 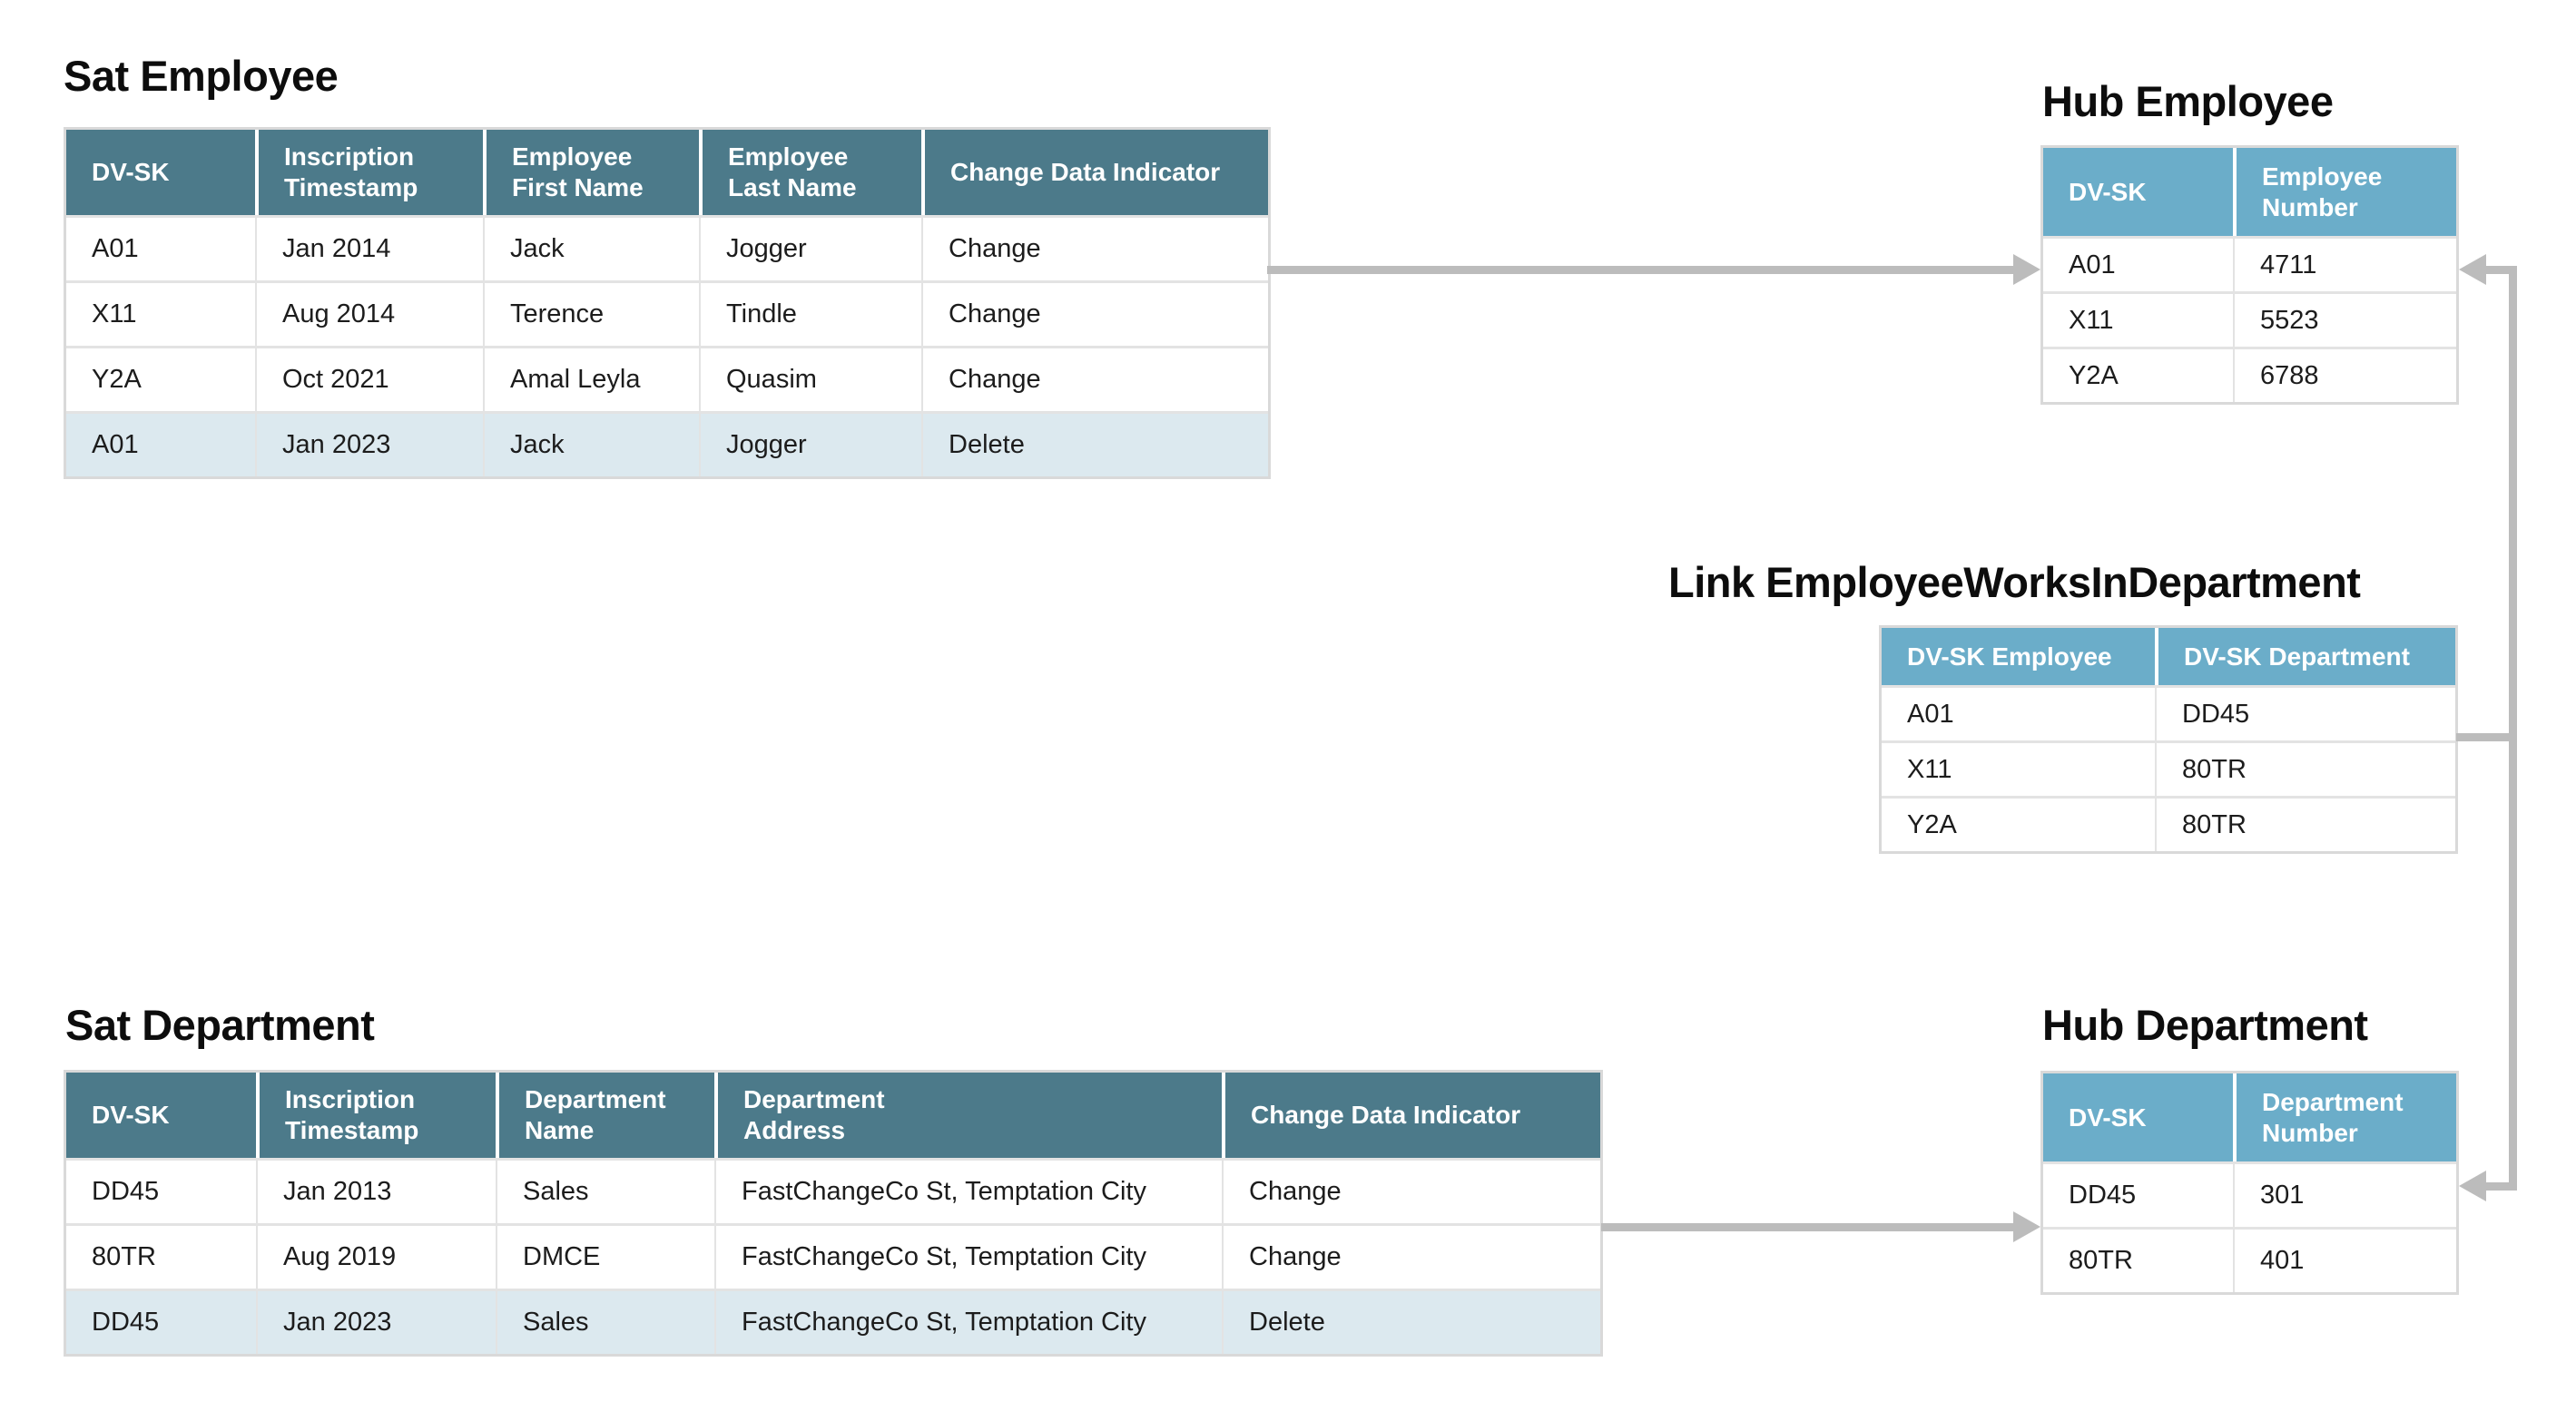 I want to click on hub-department-title: Hub Department, so click(x=2205, y=1025).